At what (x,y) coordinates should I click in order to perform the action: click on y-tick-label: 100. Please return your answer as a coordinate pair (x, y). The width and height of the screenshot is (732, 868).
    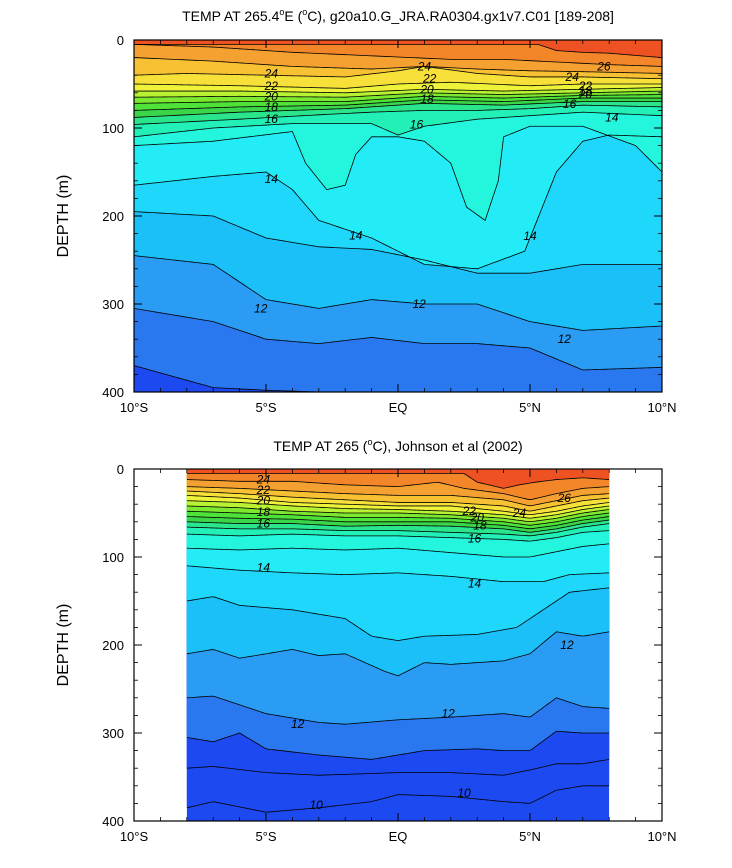
    Looking at the image, I should click on (113, 557).